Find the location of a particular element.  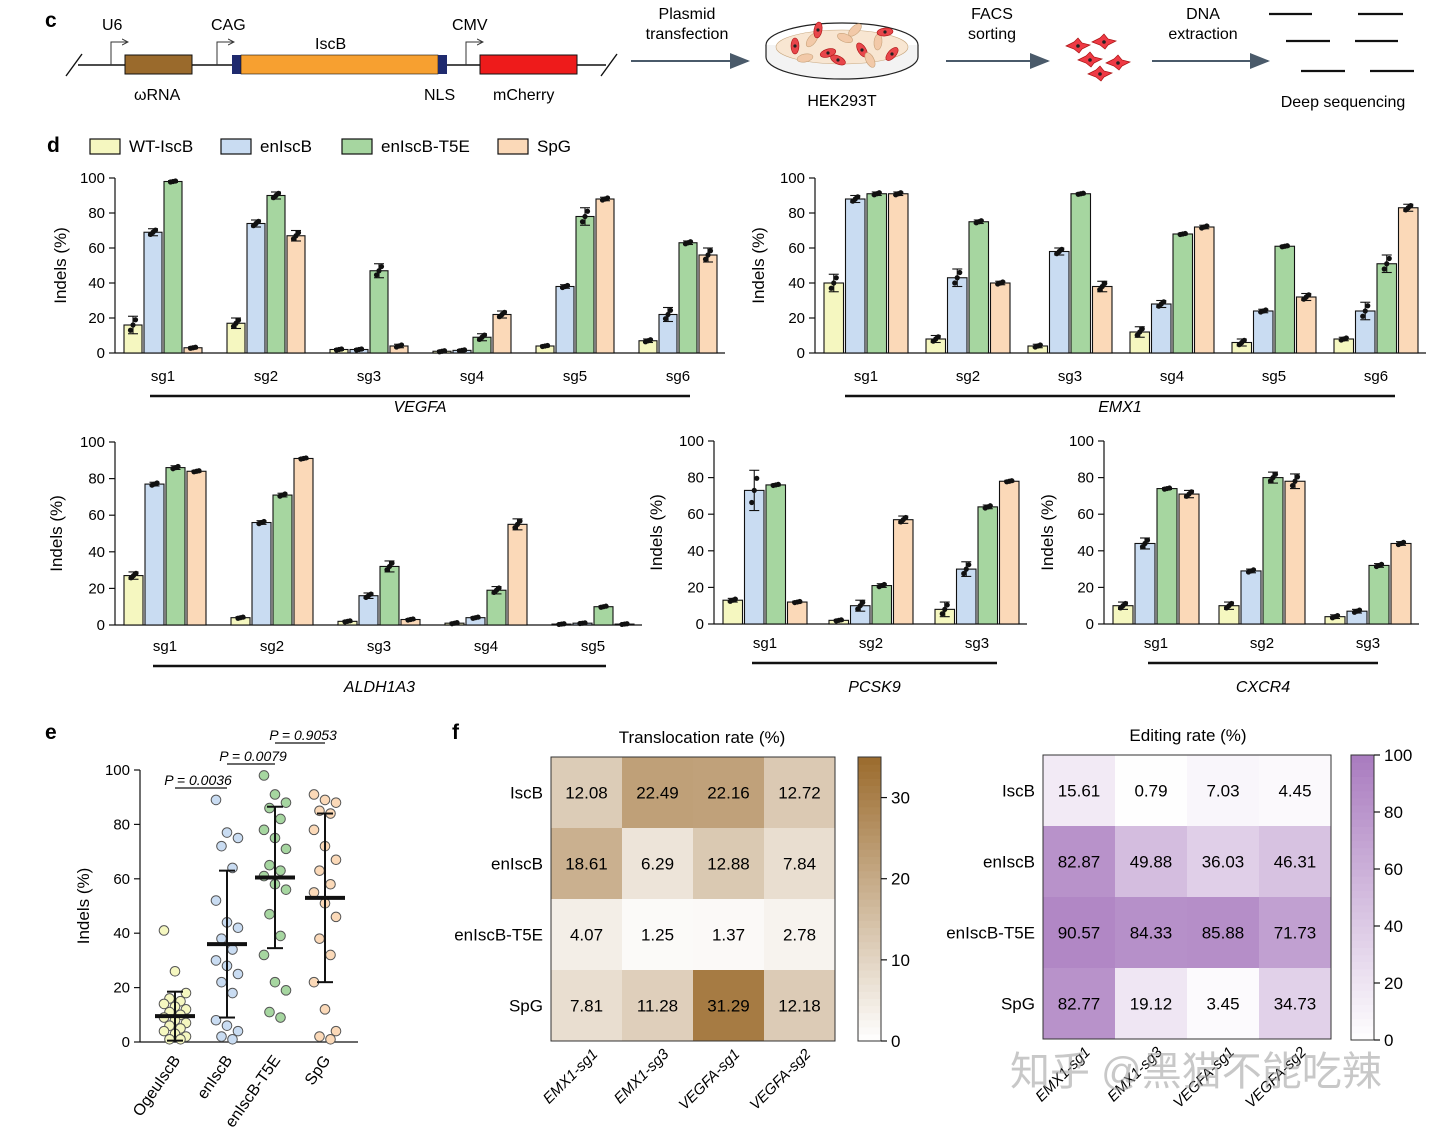

heatmap-row-label: enIscB-T5E is located at coordinates (990, 933).